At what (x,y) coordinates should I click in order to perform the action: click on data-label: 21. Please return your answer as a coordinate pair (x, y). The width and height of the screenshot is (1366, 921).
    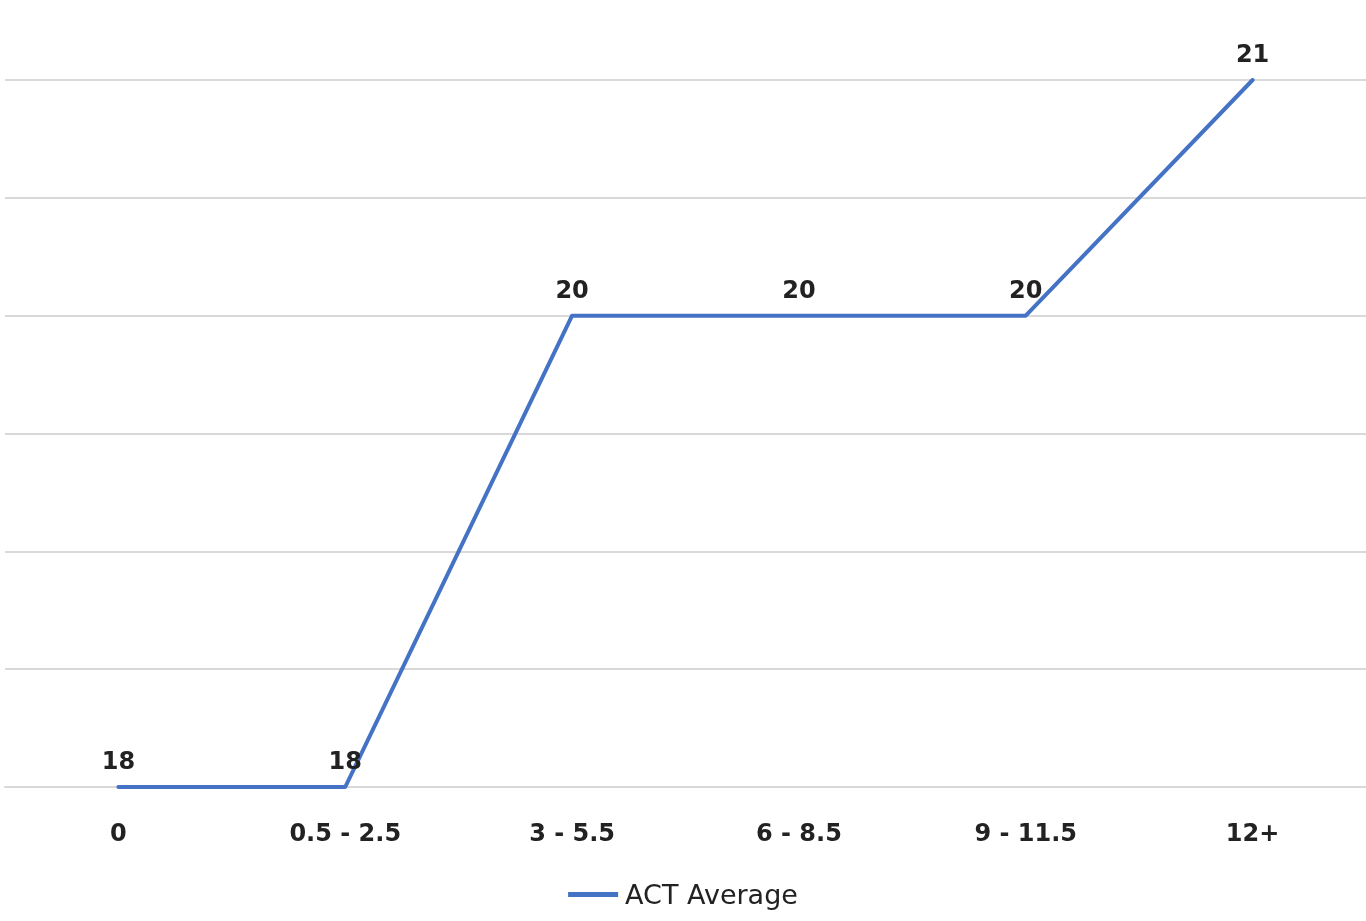
    Looking at the image, I should click on (1252, 54).